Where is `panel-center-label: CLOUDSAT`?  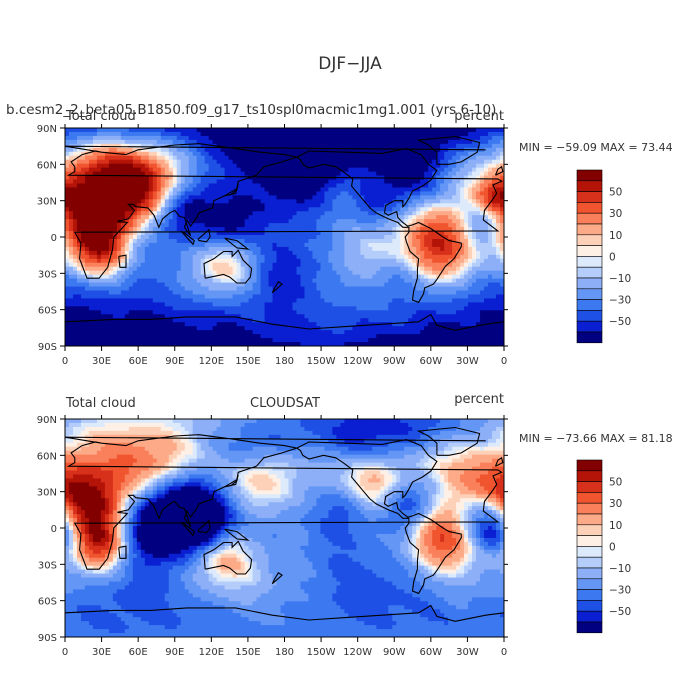 panel-center-label: CLOUDSAT is located at coordinates (285, 403).